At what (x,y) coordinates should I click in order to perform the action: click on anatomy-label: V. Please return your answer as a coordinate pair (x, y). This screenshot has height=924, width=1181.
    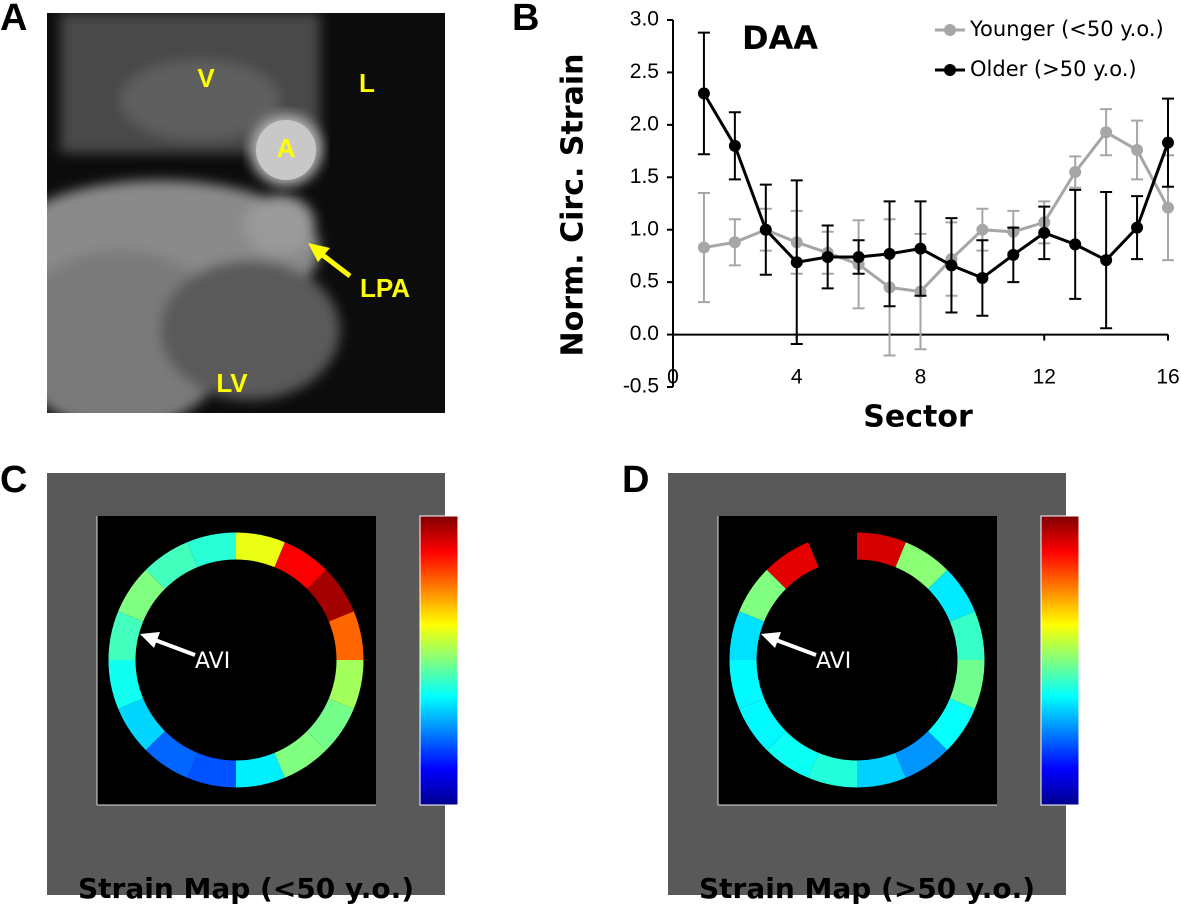
    Looking at the image, I should click on (206, 78).